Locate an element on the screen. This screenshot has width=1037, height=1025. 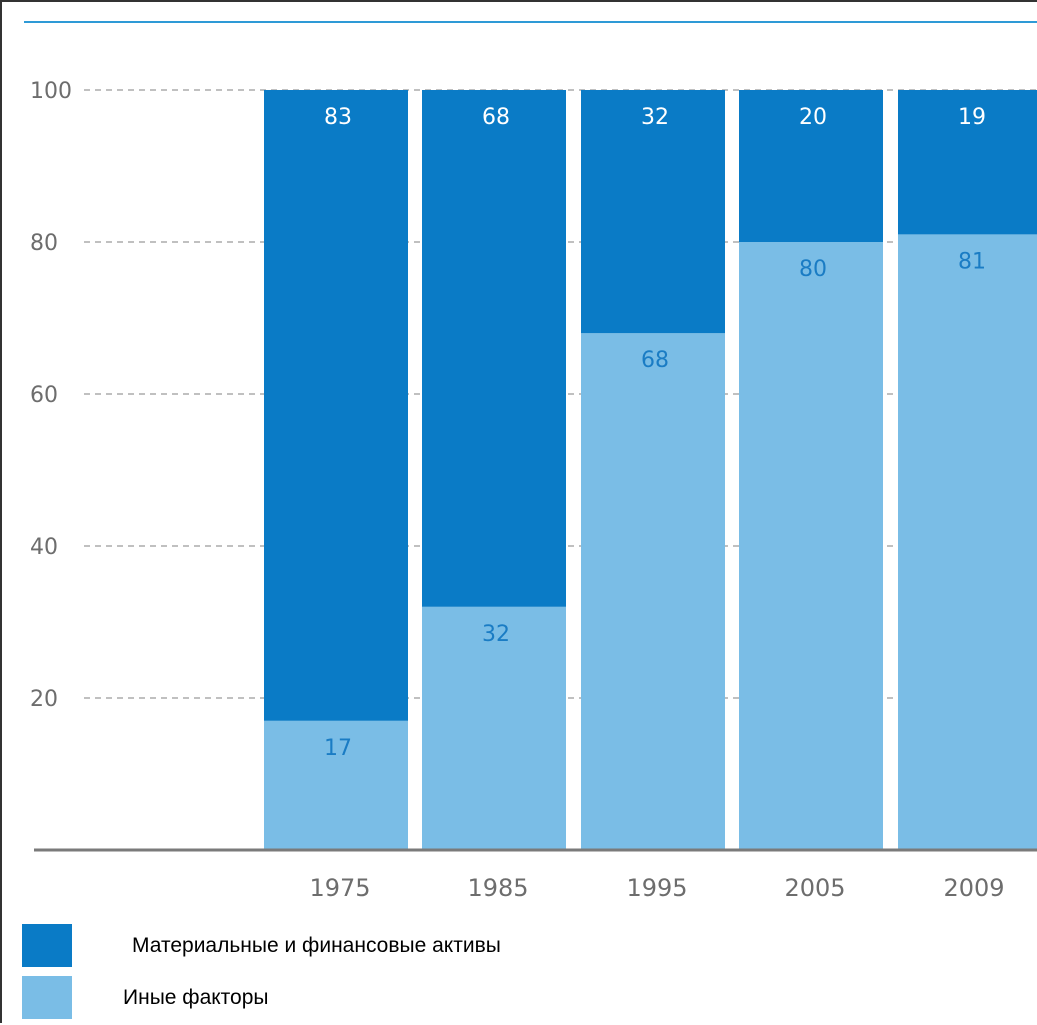
bar-other-factors-1985 is located at coordinates (494, 728).